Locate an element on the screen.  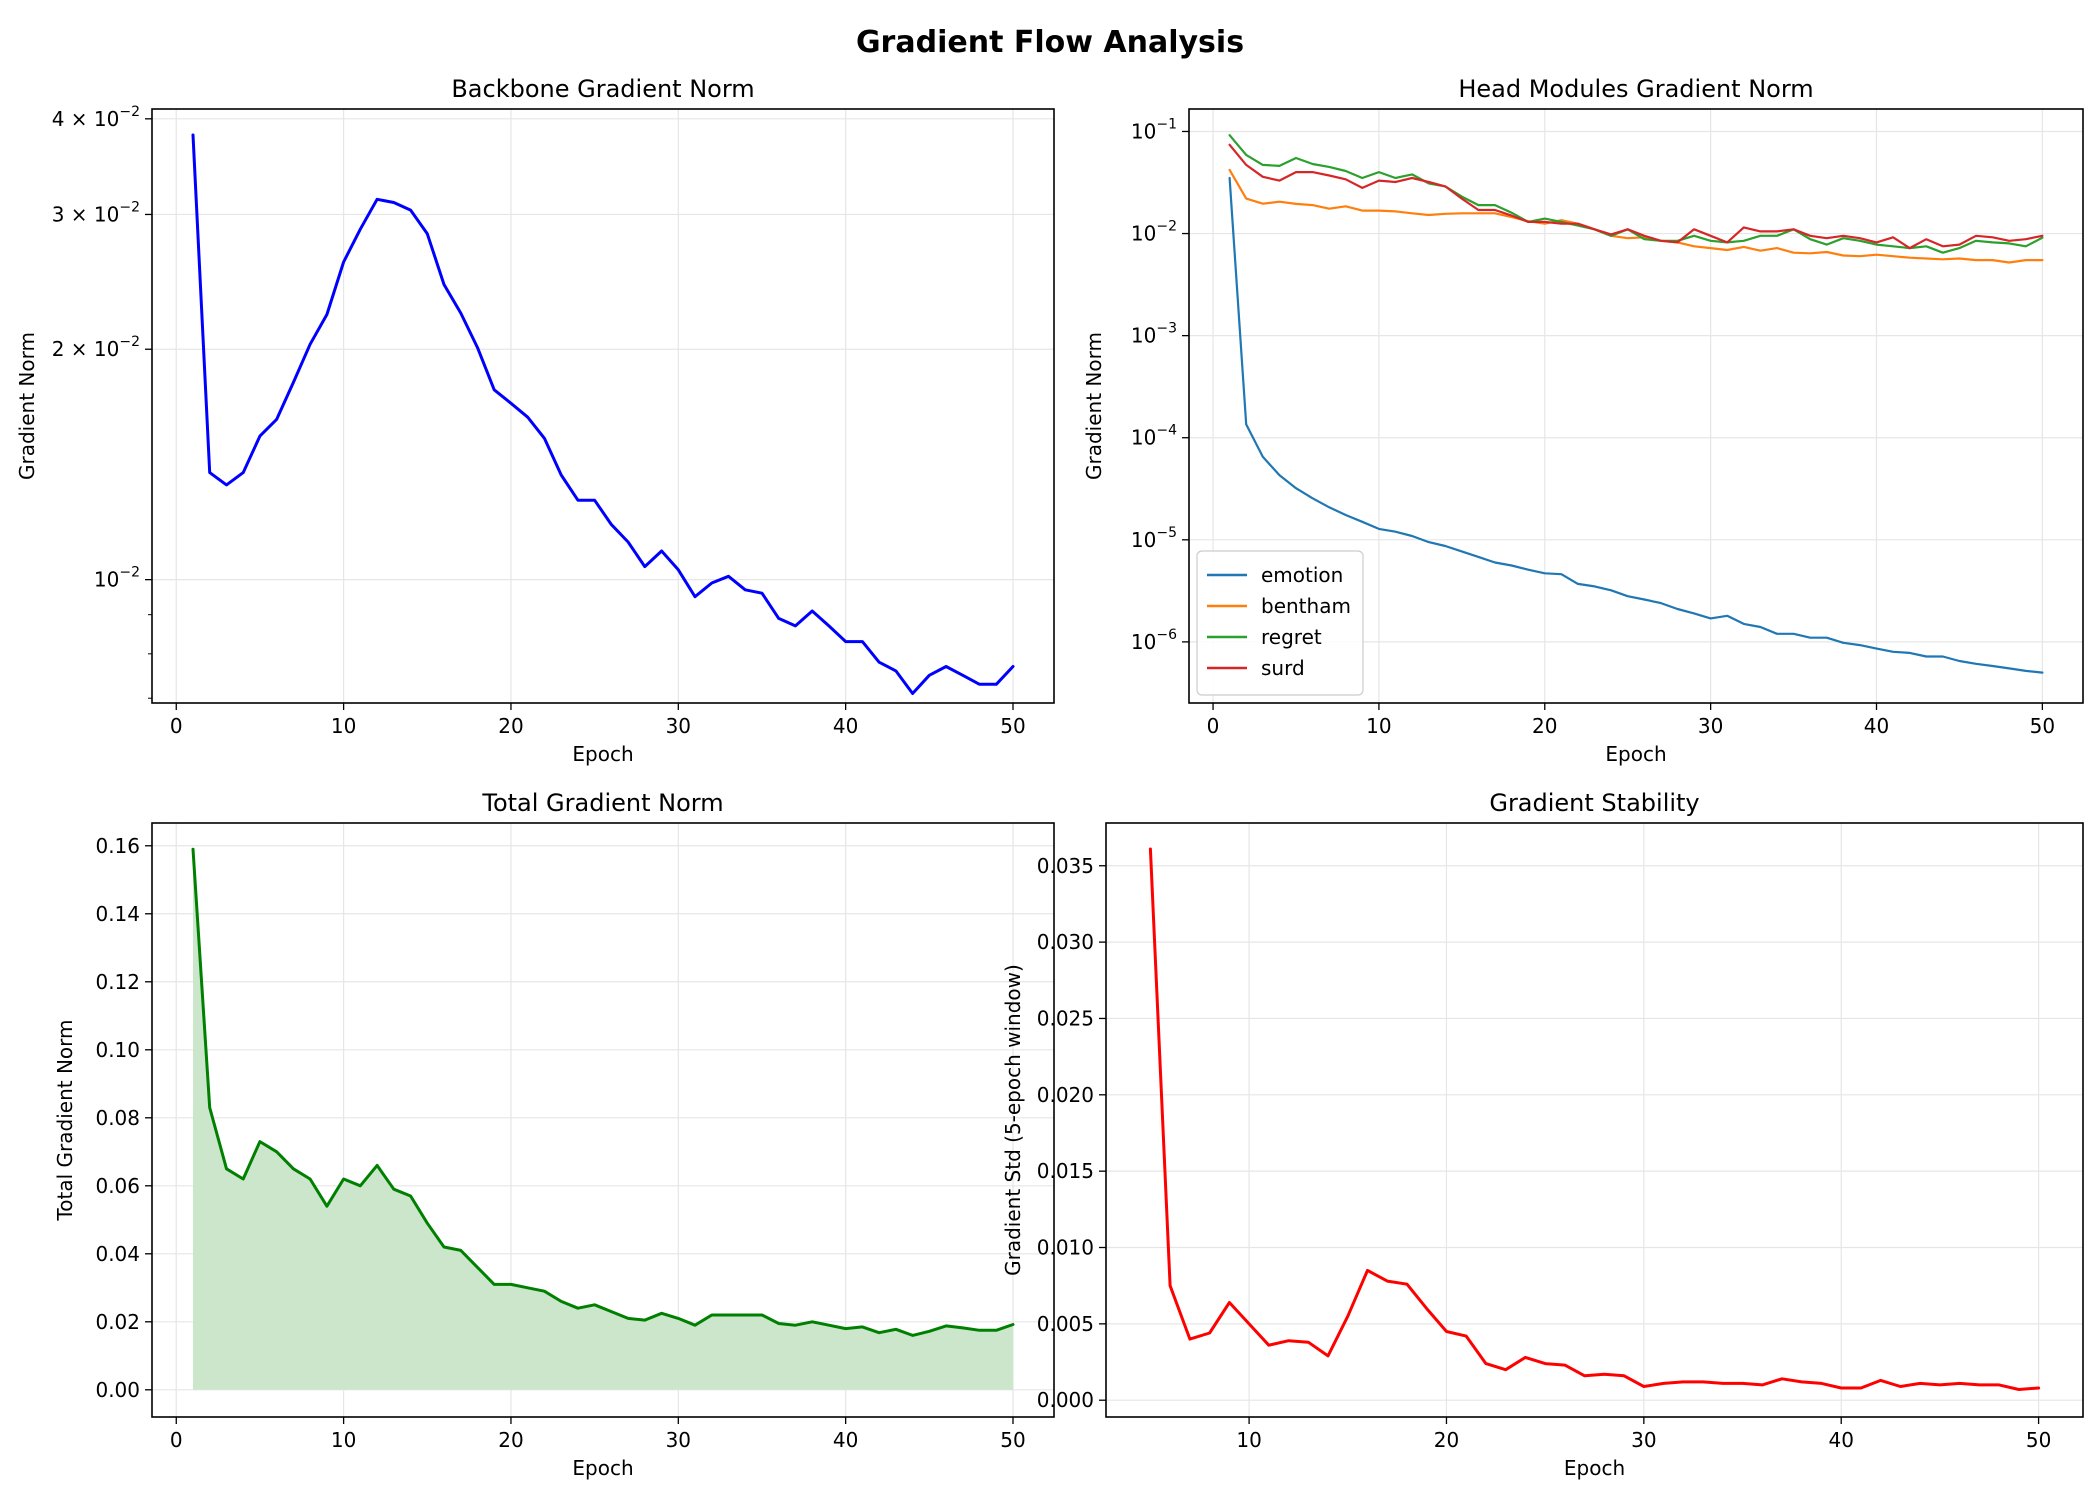
y-tick-label: 0.025 is located at coordinates (1065, 1018).